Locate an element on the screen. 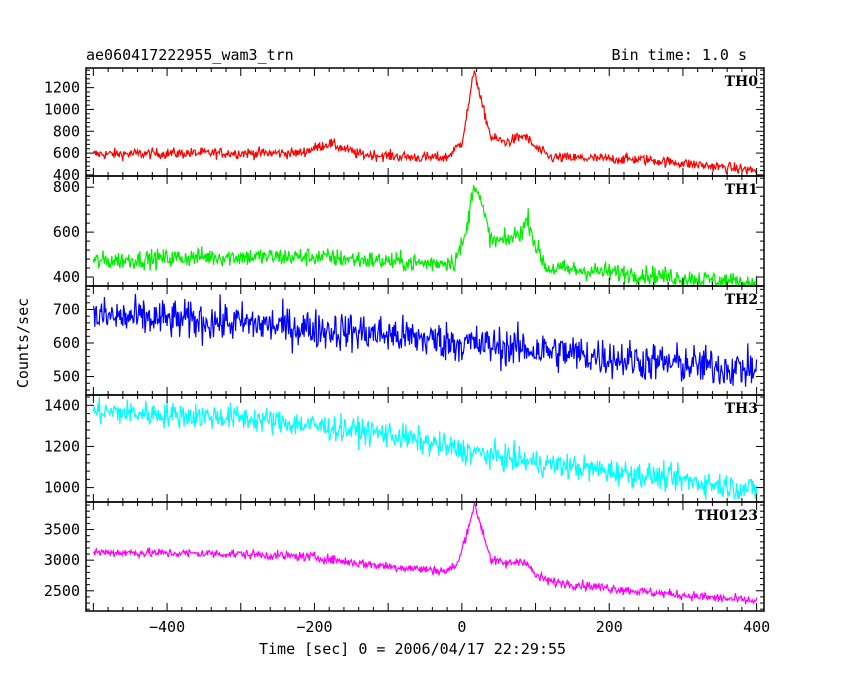 The width and height of the screenshot is (850, 680). panel-th3: 1000 1200 1400 TH3 is located at coordinates (404, 448).